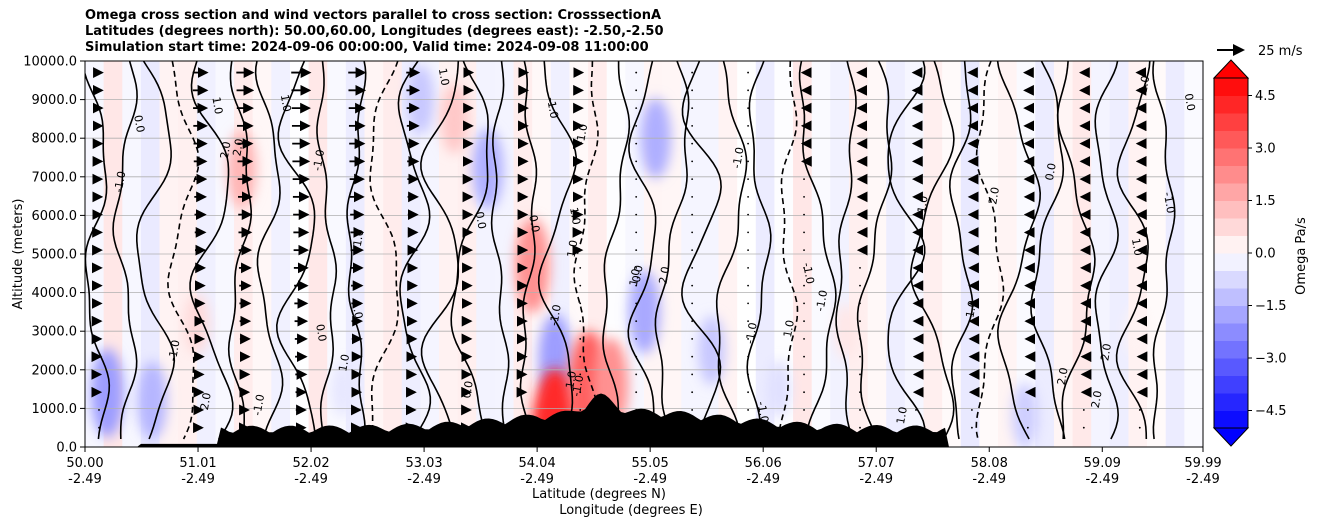  Describe the element at coordinates (1265, 149) in the screenshot. I see `colorbar-tick-label: 3.0` at that location.